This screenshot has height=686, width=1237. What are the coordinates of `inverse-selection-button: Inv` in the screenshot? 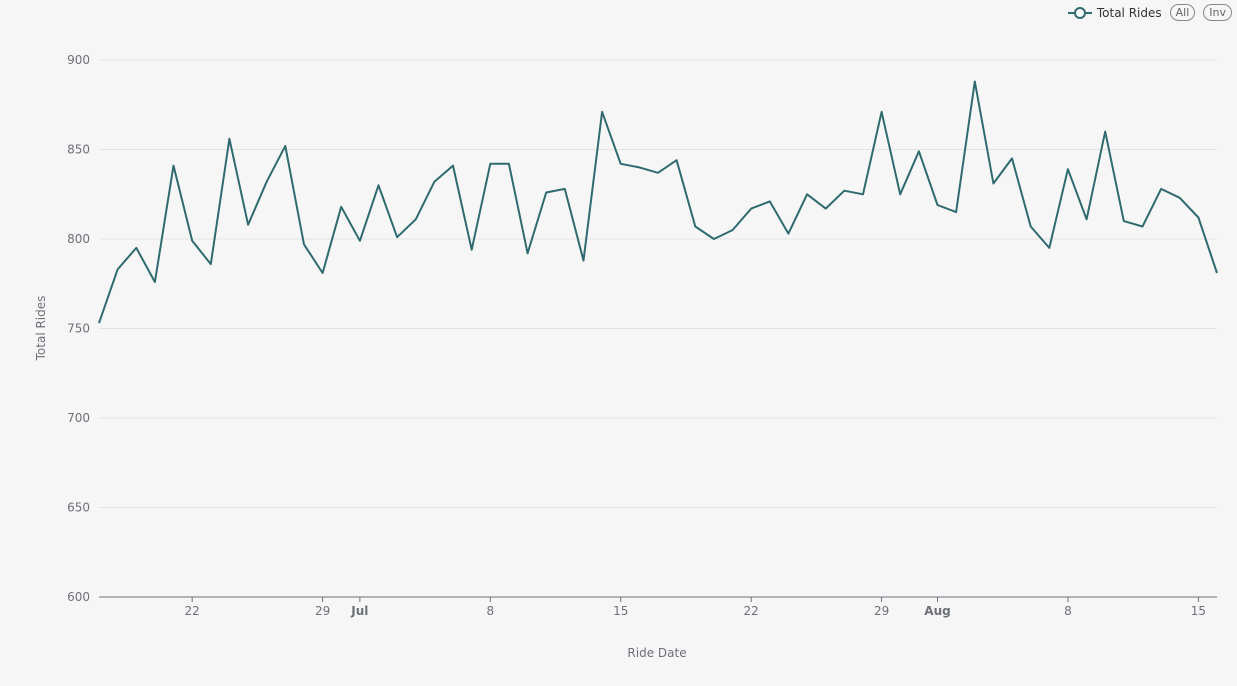 It's located at (1217, 12).